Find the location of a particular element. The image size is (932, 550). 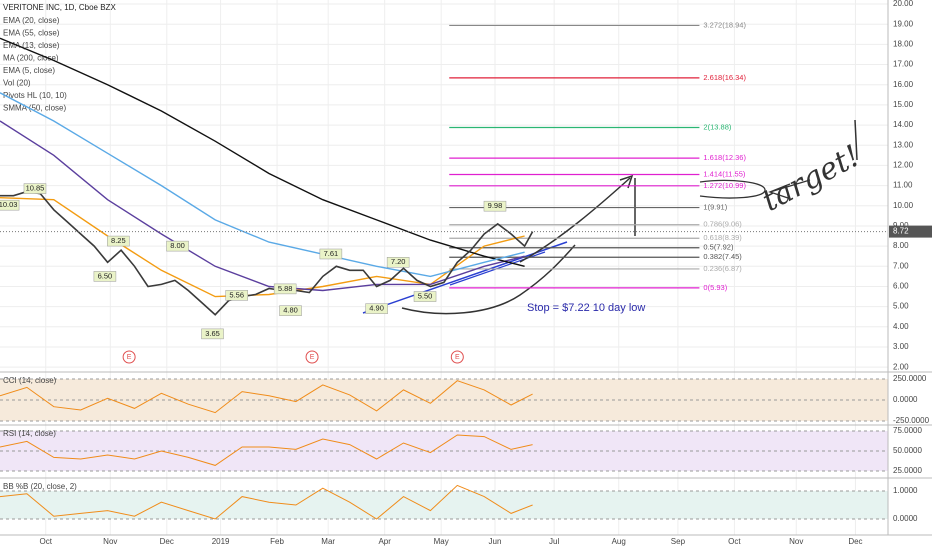

y-tick-label: 2.00 is located at coordinates (901, 366).